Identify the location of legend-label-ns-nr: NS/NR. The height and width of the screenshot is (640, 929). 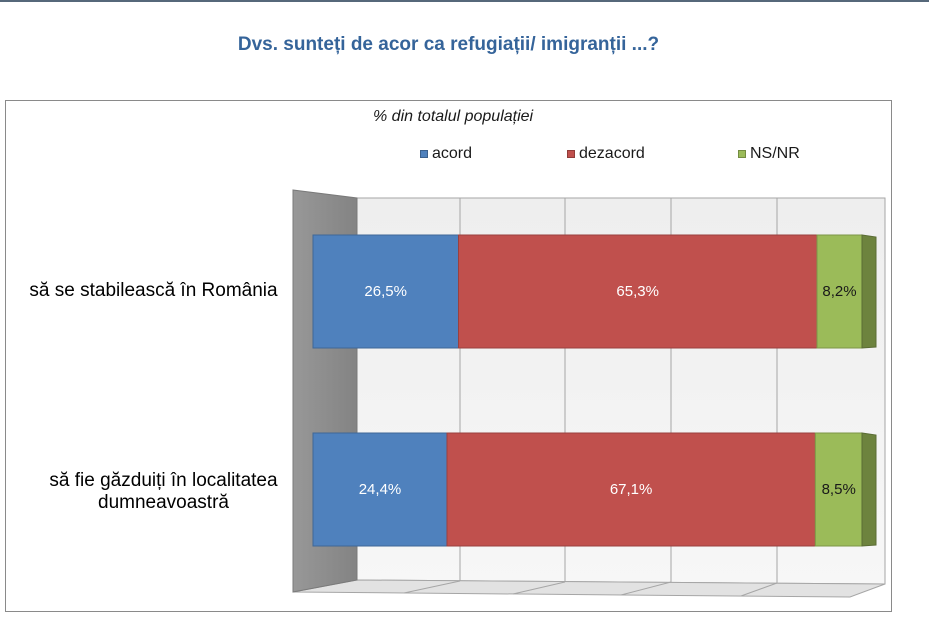
(775, 153).